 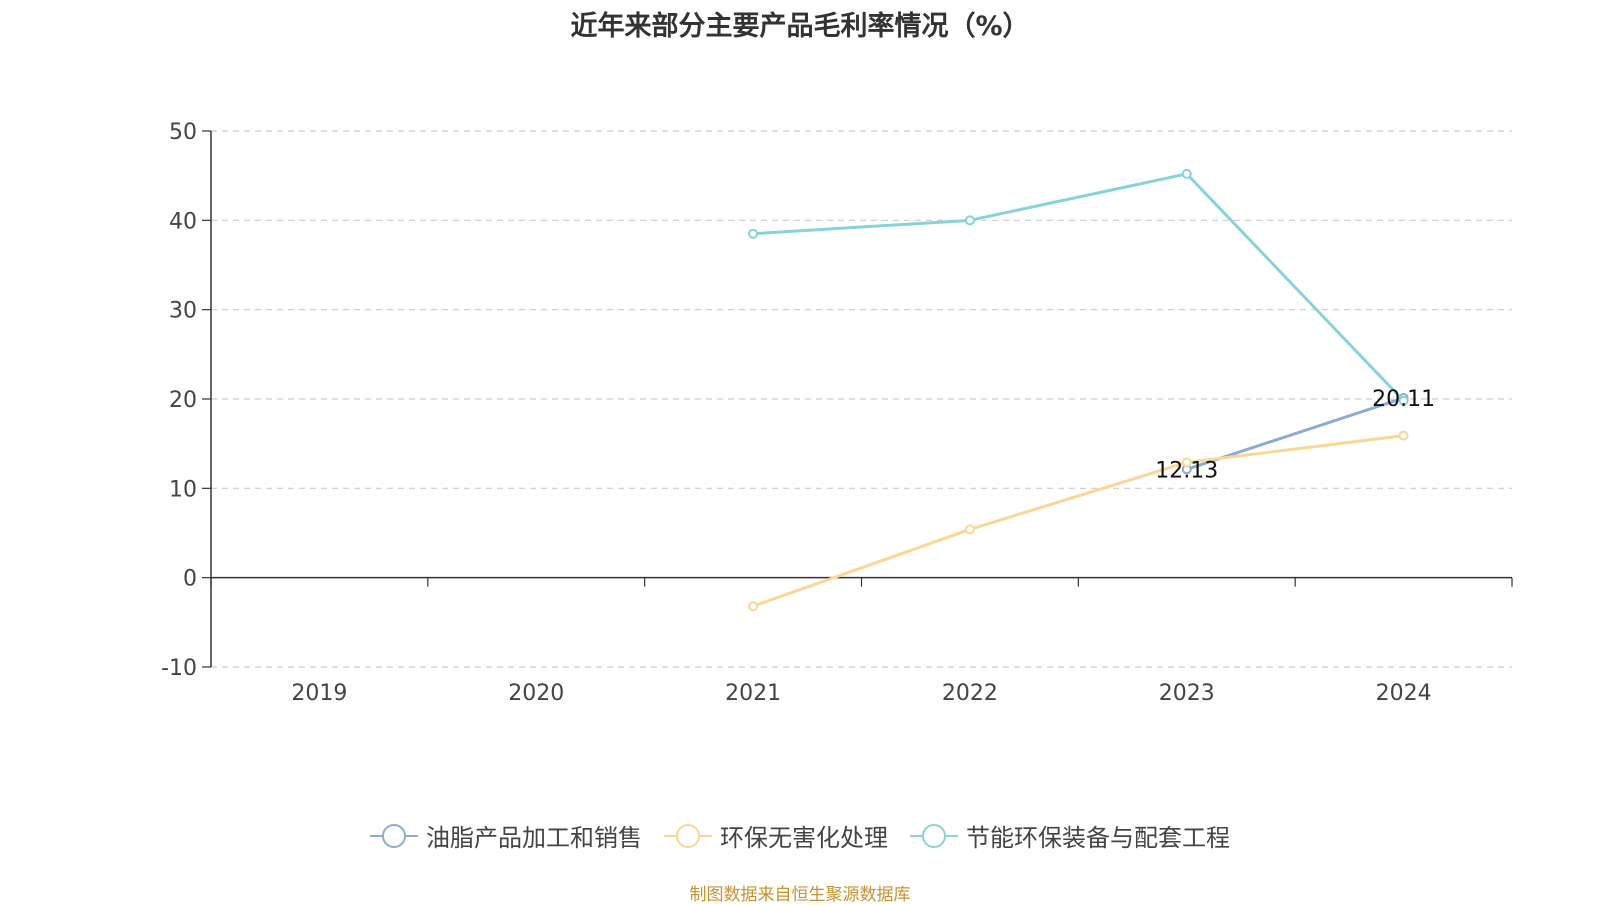 I want to click on data-label: 20.11, so click(x=1403, y=399).